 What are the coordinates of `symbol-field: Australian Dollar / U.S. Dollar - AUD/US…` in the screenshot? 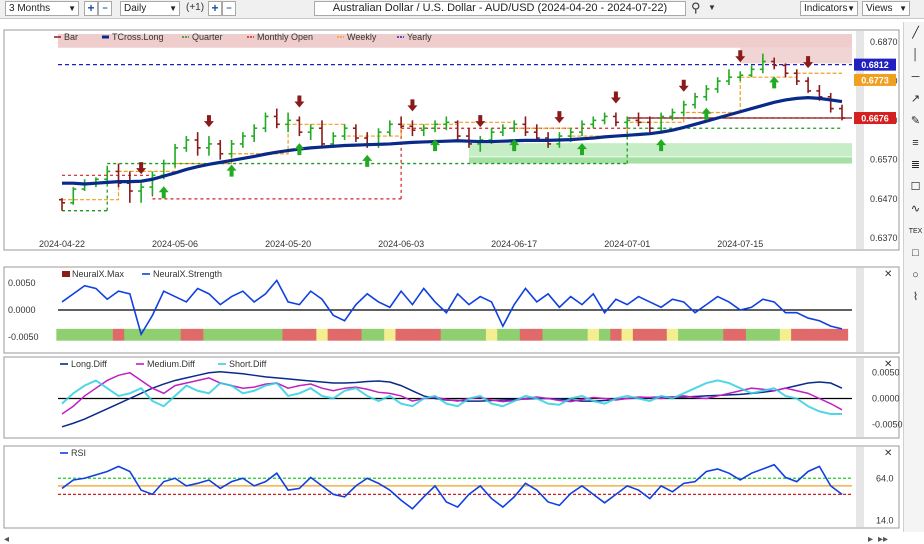 It's located at (500, 8).